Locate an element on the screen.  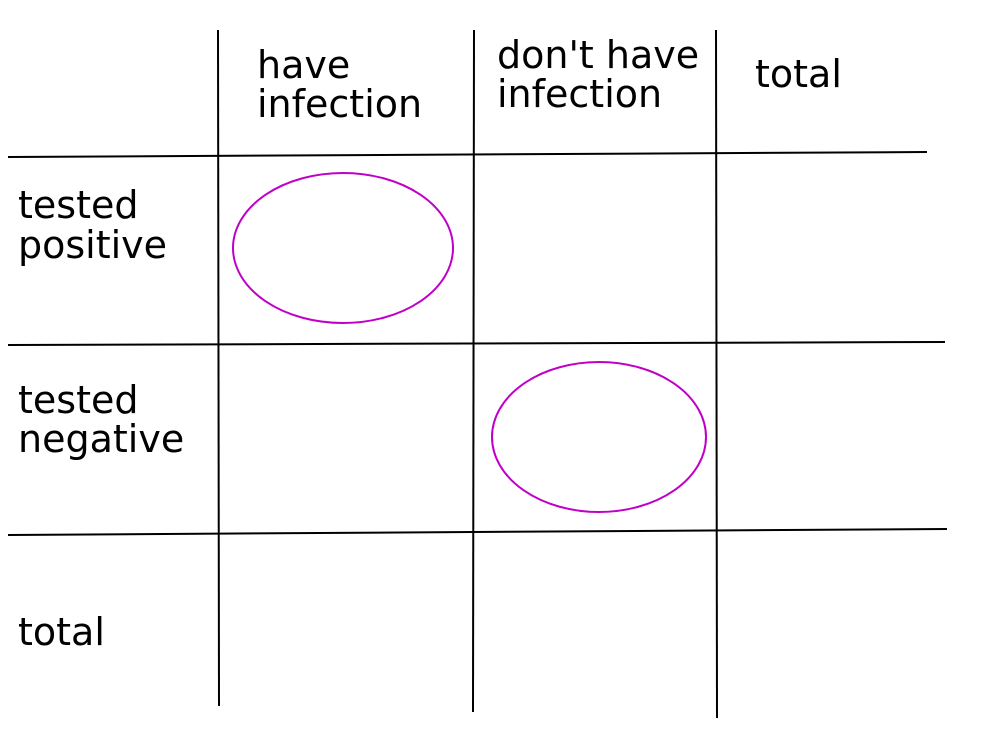
column-header: don't have is located at coordinates (598, 55).